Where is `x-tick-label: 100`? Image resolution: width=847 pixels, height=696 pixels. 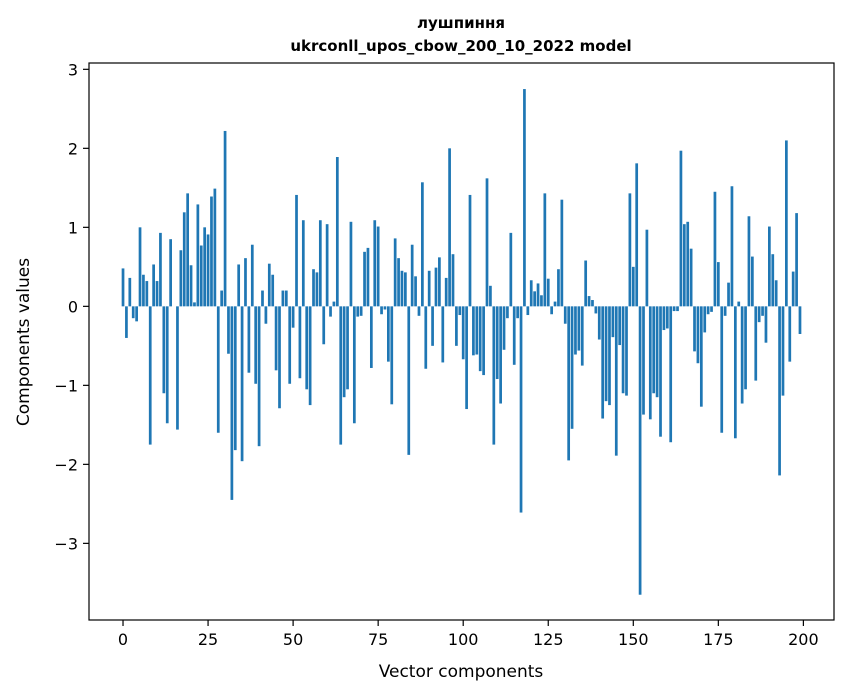
x-tick-label: 100 is located at coordinates (463, 639).